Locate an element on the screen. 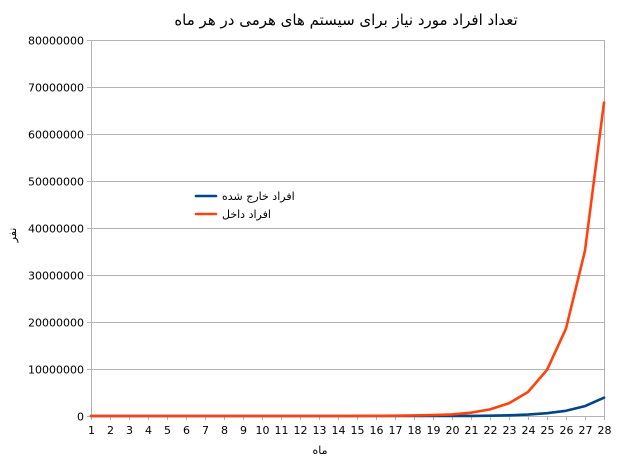 This screenshot has width=642, height=459. x-tick-label: 23 is located at coordinates (510, 430).